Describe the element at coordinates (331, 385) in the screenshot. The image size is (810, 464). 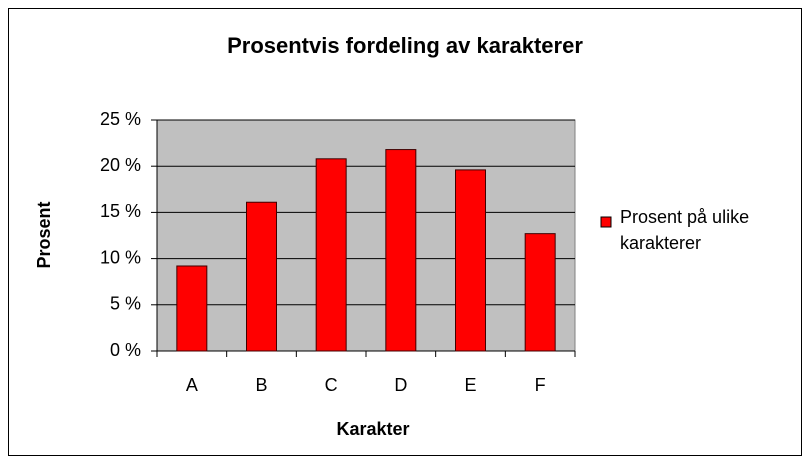
I see `x-tick-label: C` at that location.